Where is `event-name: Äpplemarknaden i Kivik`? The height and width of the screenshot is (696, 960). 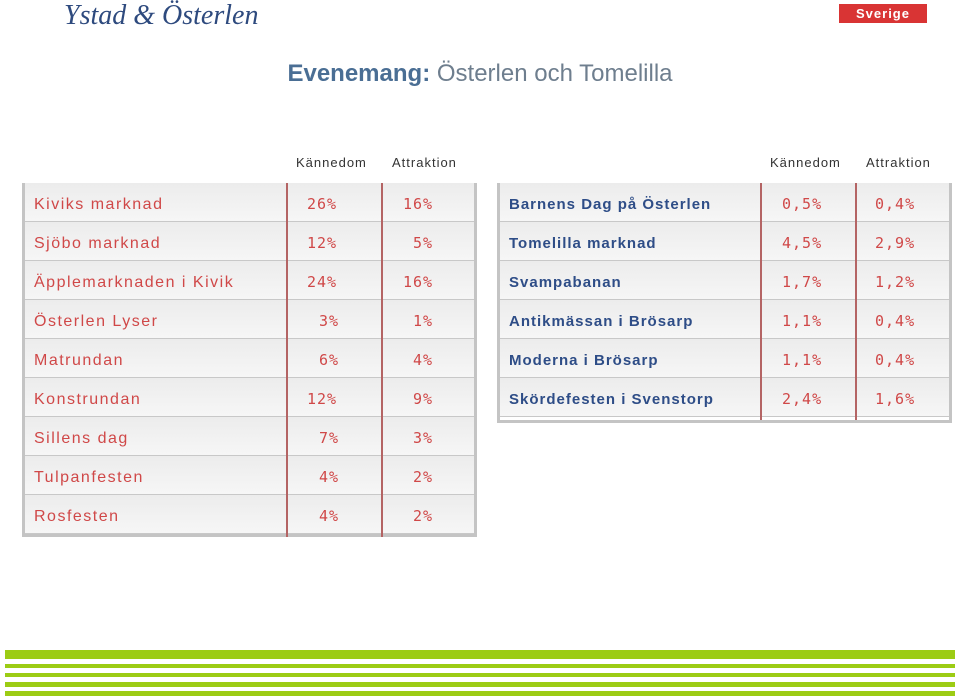 event-name: Äpplemarknaden i Kivik is located at coordinates (134, 282).